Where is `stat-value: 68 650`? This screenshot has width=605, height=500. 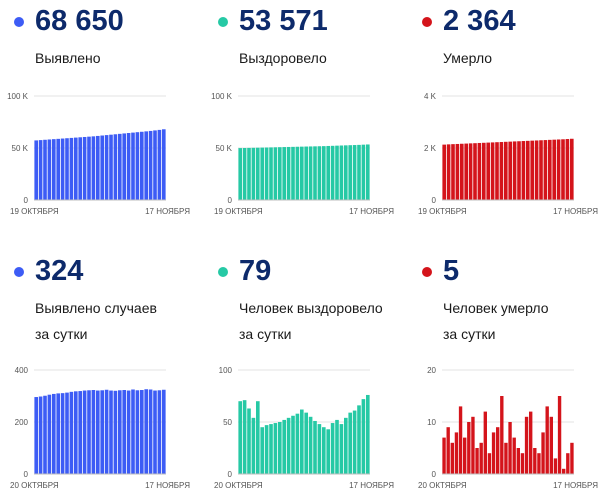
stat-value: 68 650 is located at coordinates (79, 21).